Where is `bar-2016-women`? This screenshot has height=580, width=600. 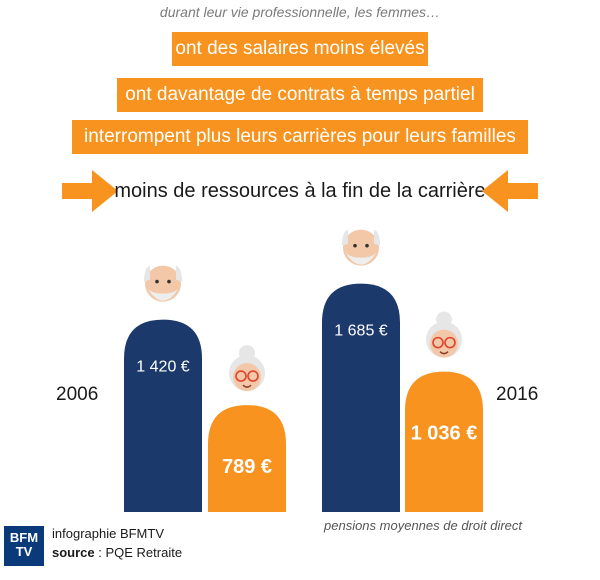
bar-2016-women is located at coordinates (444, 441).